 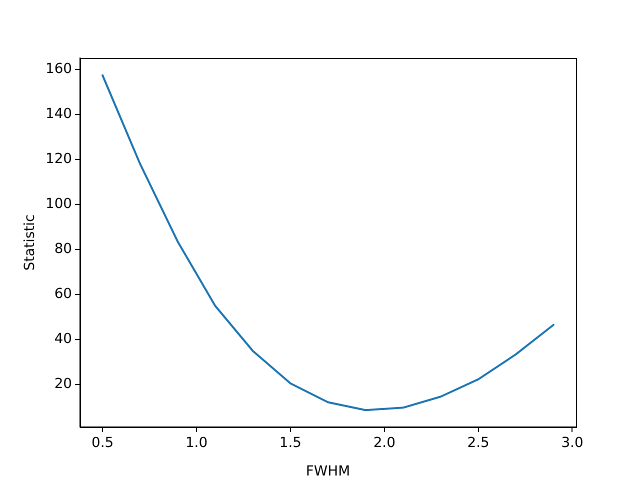 What do you see at coordinates (63, 338) in the screenshot?
I see `y-tick-label: 40` at bounding box center [63, 338].